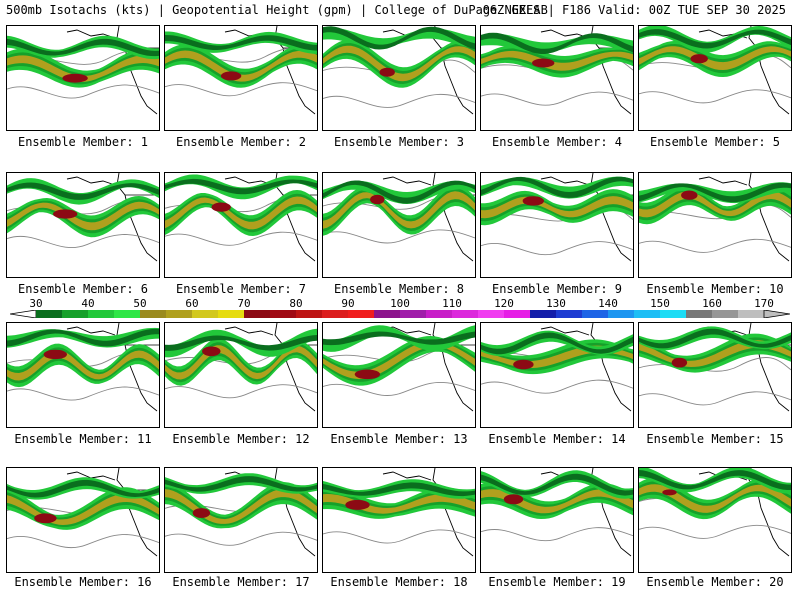  Describe the element at coordinates (557, 439) in the screenshot. I see `ensemble-member-caption: Ensemble Member: 14` at that location.